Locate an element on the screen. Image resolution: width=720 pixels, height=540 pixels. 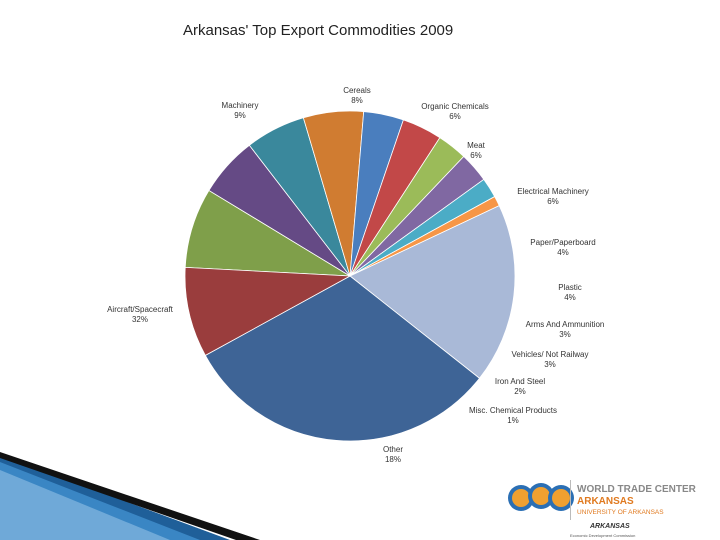
logo-line3: UNIVERSITY OF ARKANSAS is located at coordinates (620, 512).